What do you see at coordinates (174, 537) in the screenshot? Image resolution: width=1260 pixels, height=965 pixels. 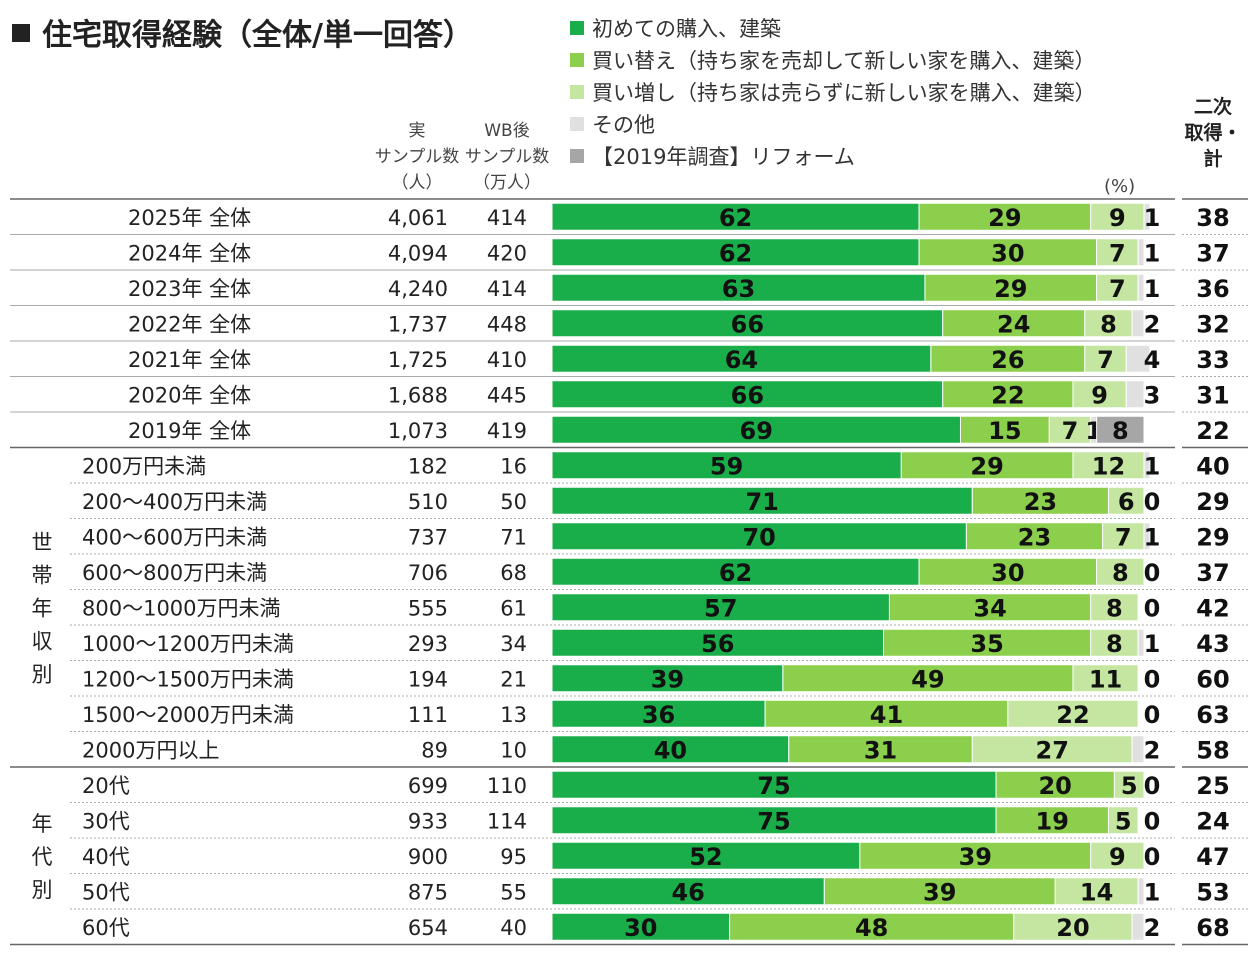 I see `row-label: 400～600万円未満` at bounding box center [174, 537].